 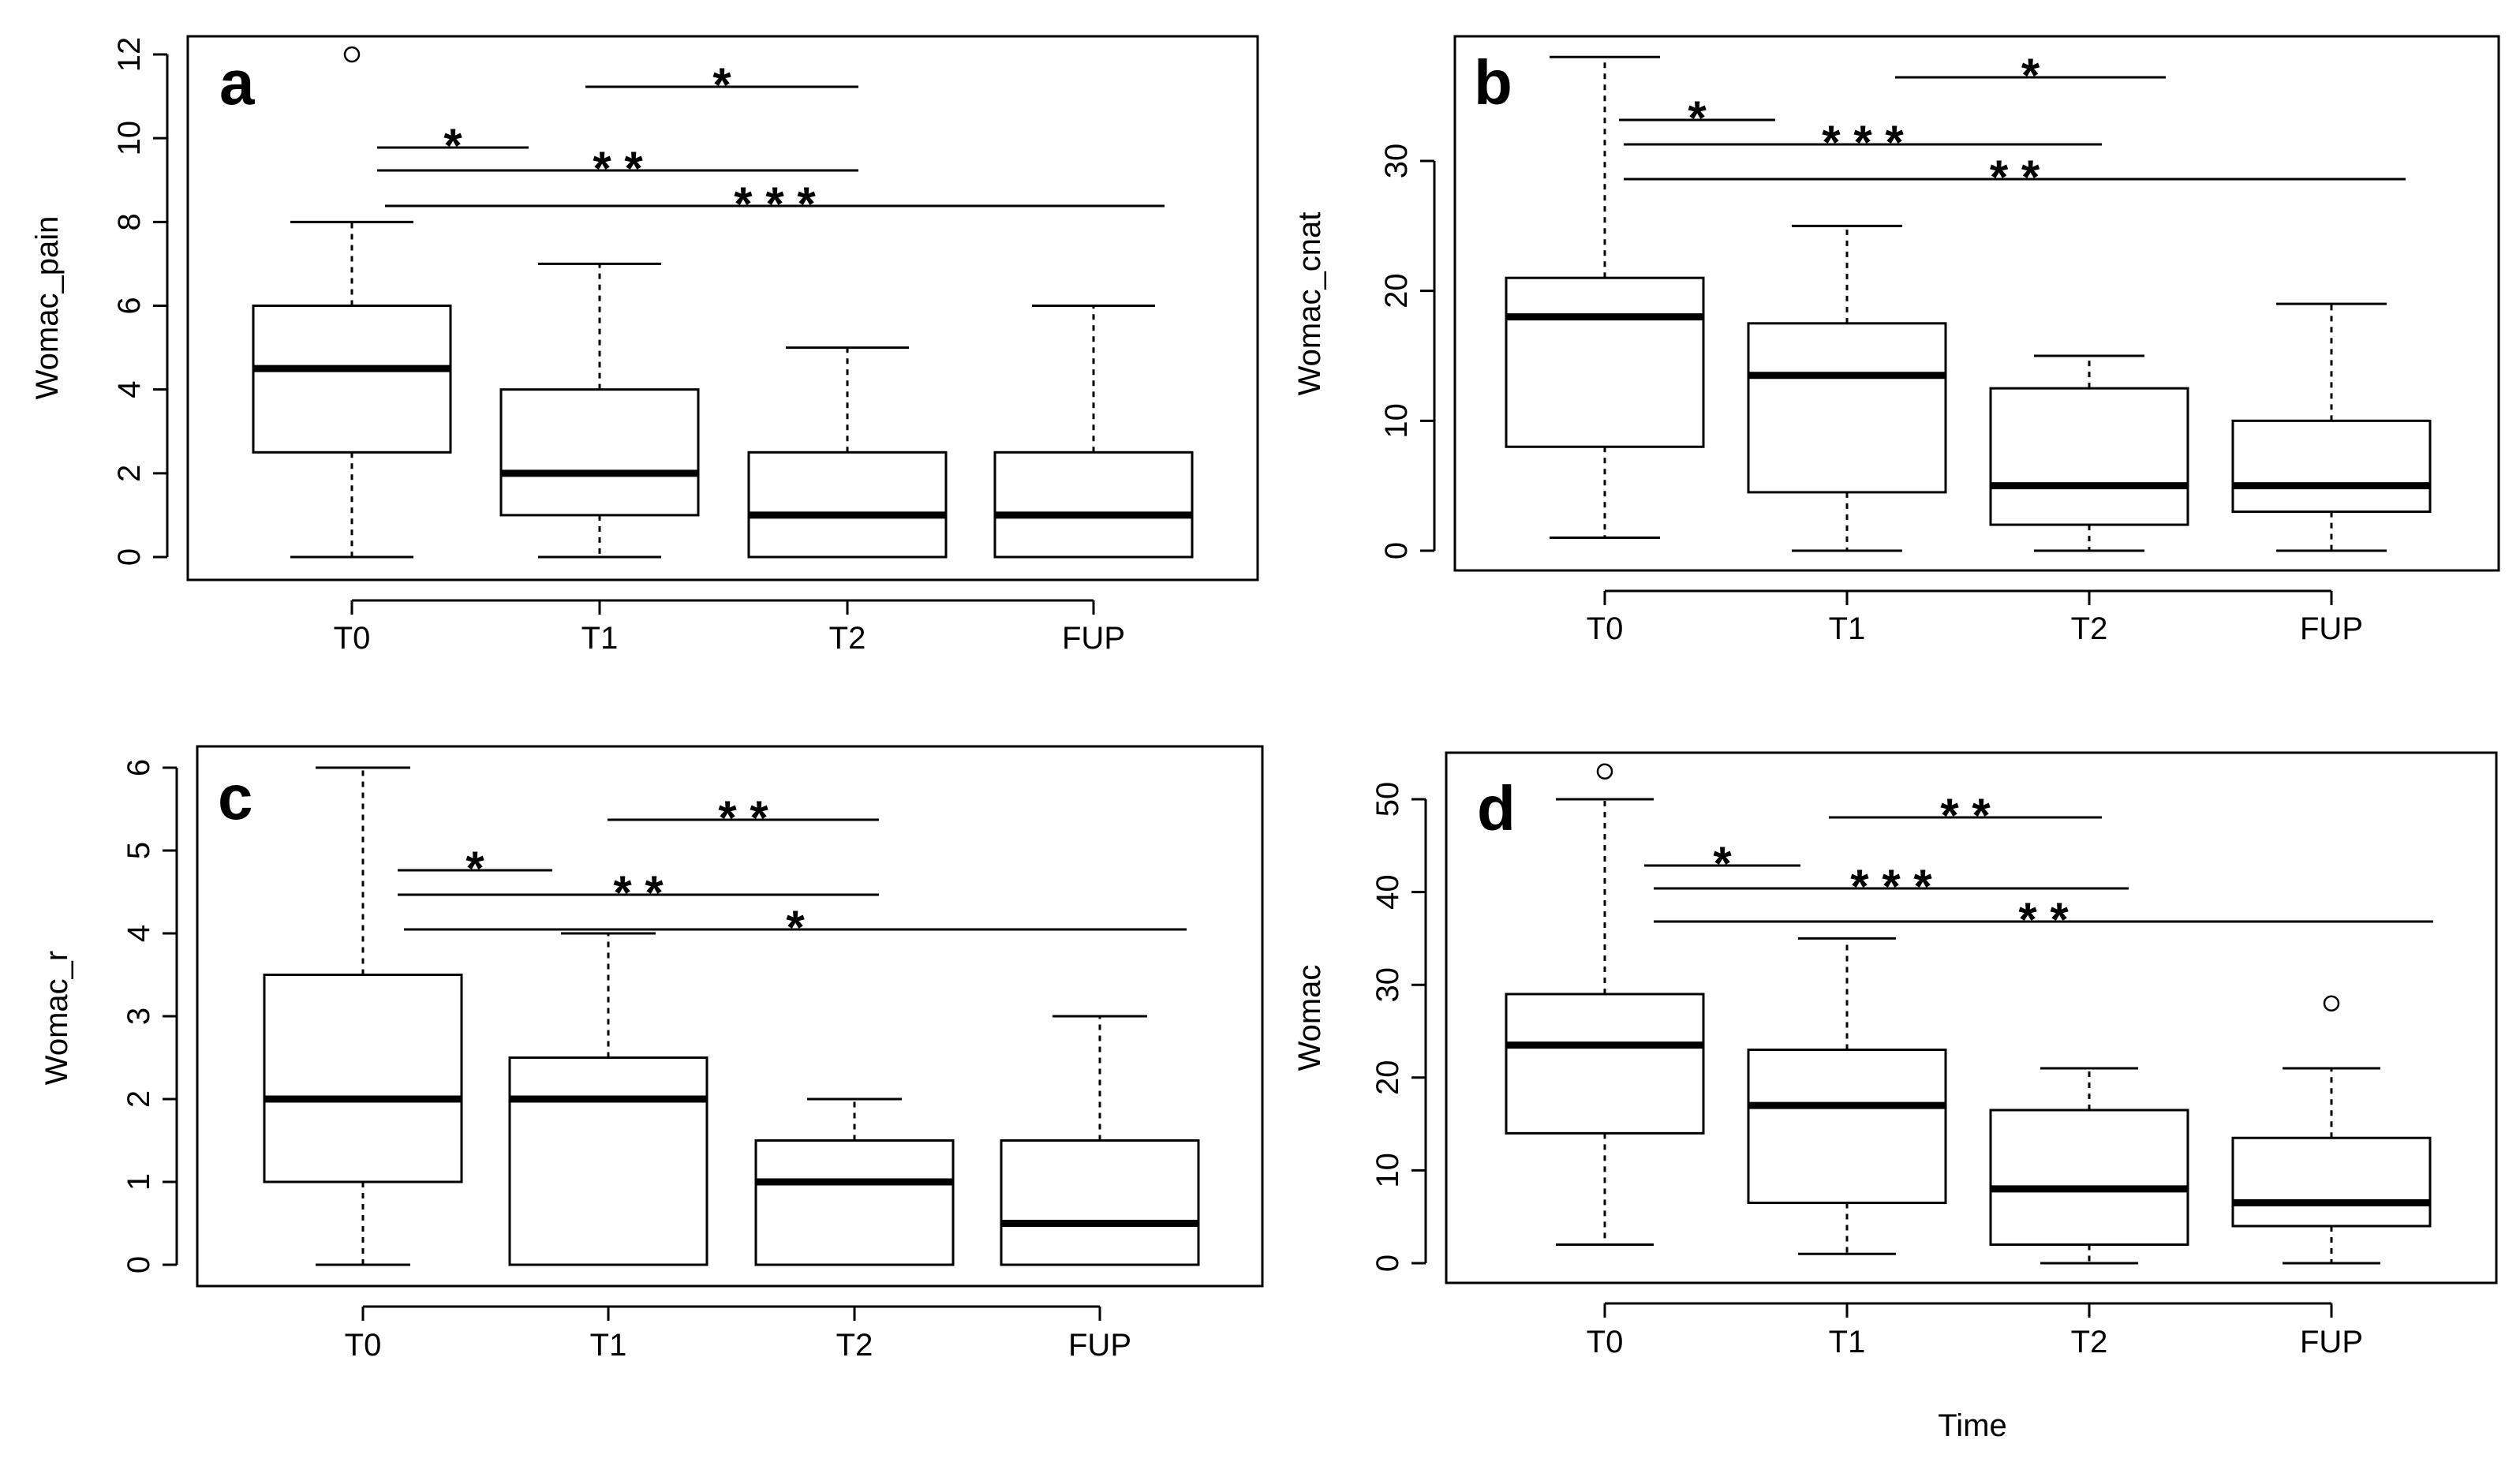 I want to click on panel-letter: a, so click(x=237, y=82).